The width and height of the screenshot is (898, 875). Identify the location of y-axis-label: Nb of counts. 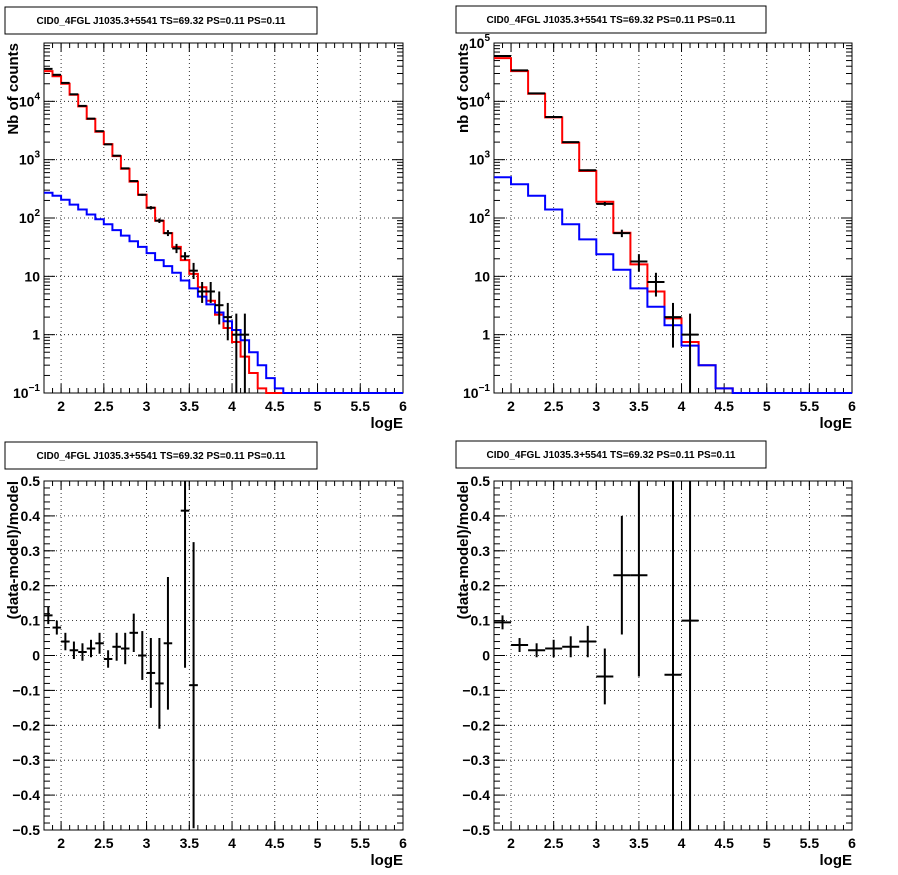
(13, 89).